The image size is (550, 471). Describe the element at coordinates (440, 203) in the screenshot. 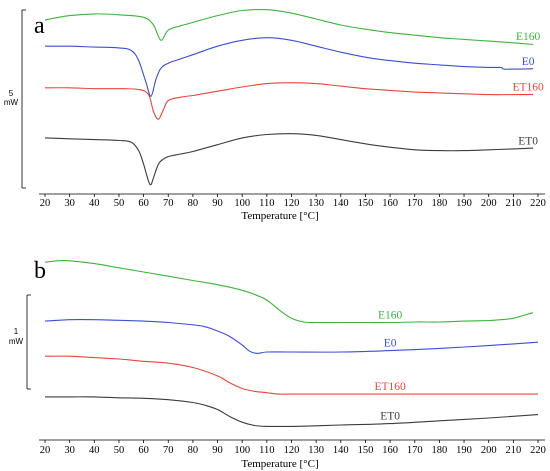

I see `panel-a-x-tick-label: 180` at that location.